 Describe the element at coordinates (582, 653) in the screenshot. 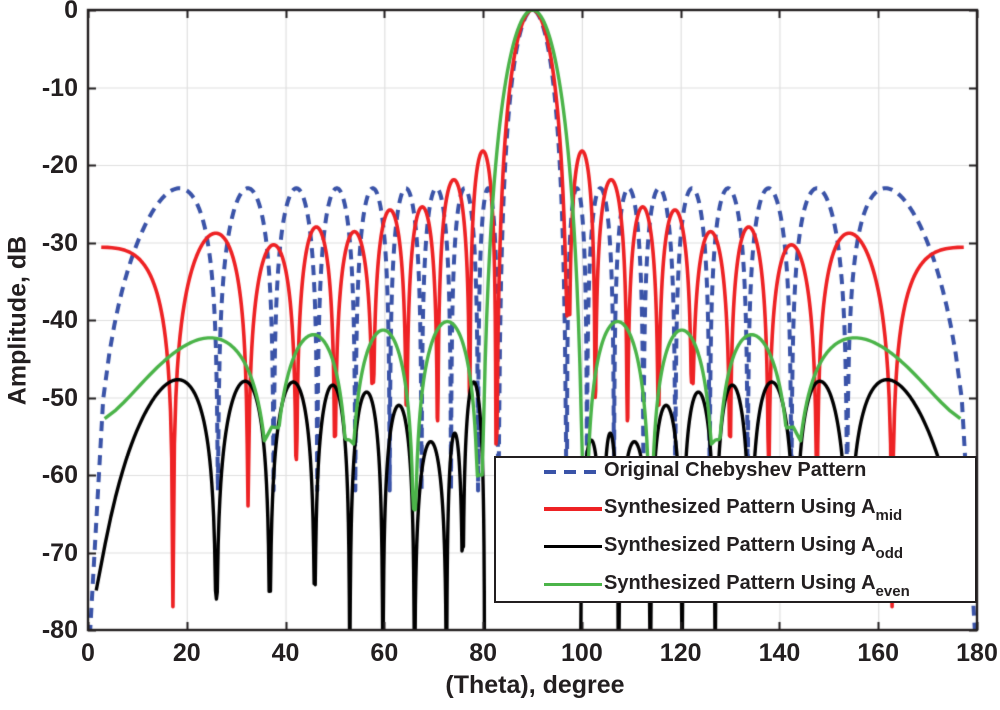

I see `x-tick-label: 100` at that location.